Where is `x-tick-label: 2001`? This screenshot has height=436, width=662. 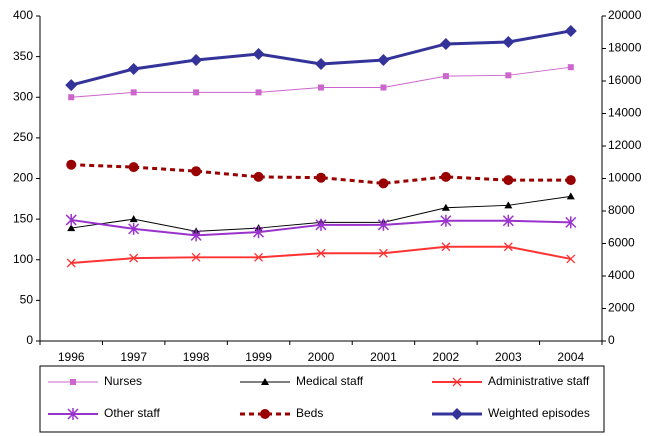 x-tick-label: 2001 is located at coordinates (383, 357).